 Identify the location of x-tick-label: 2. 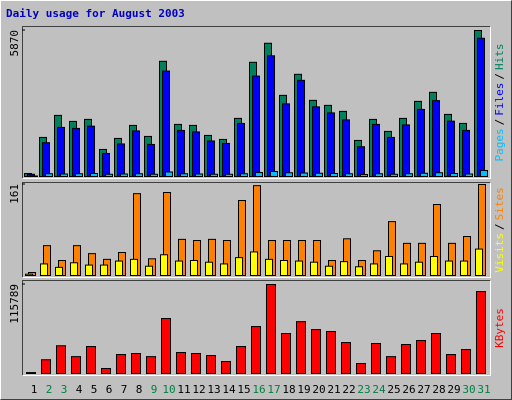
(49, 389).